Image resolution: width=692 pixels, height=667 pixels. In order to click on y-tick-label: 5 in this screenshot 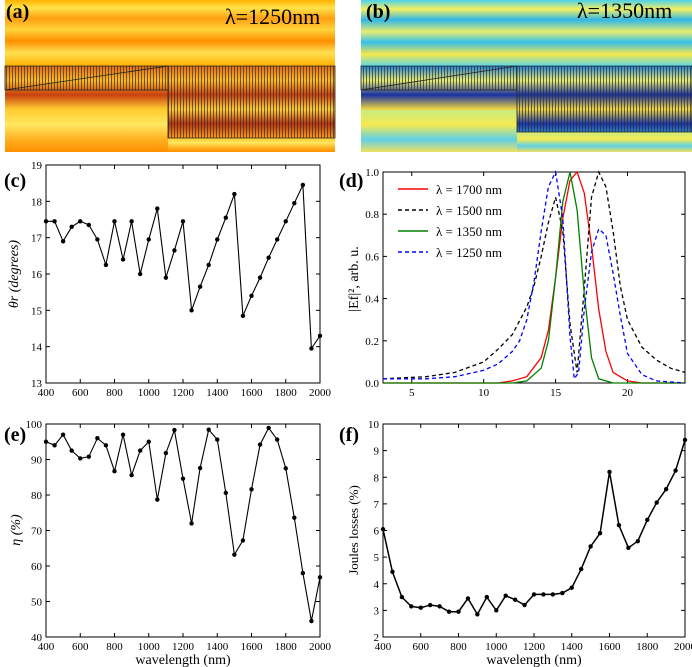, I will do `click(377, 558)`.